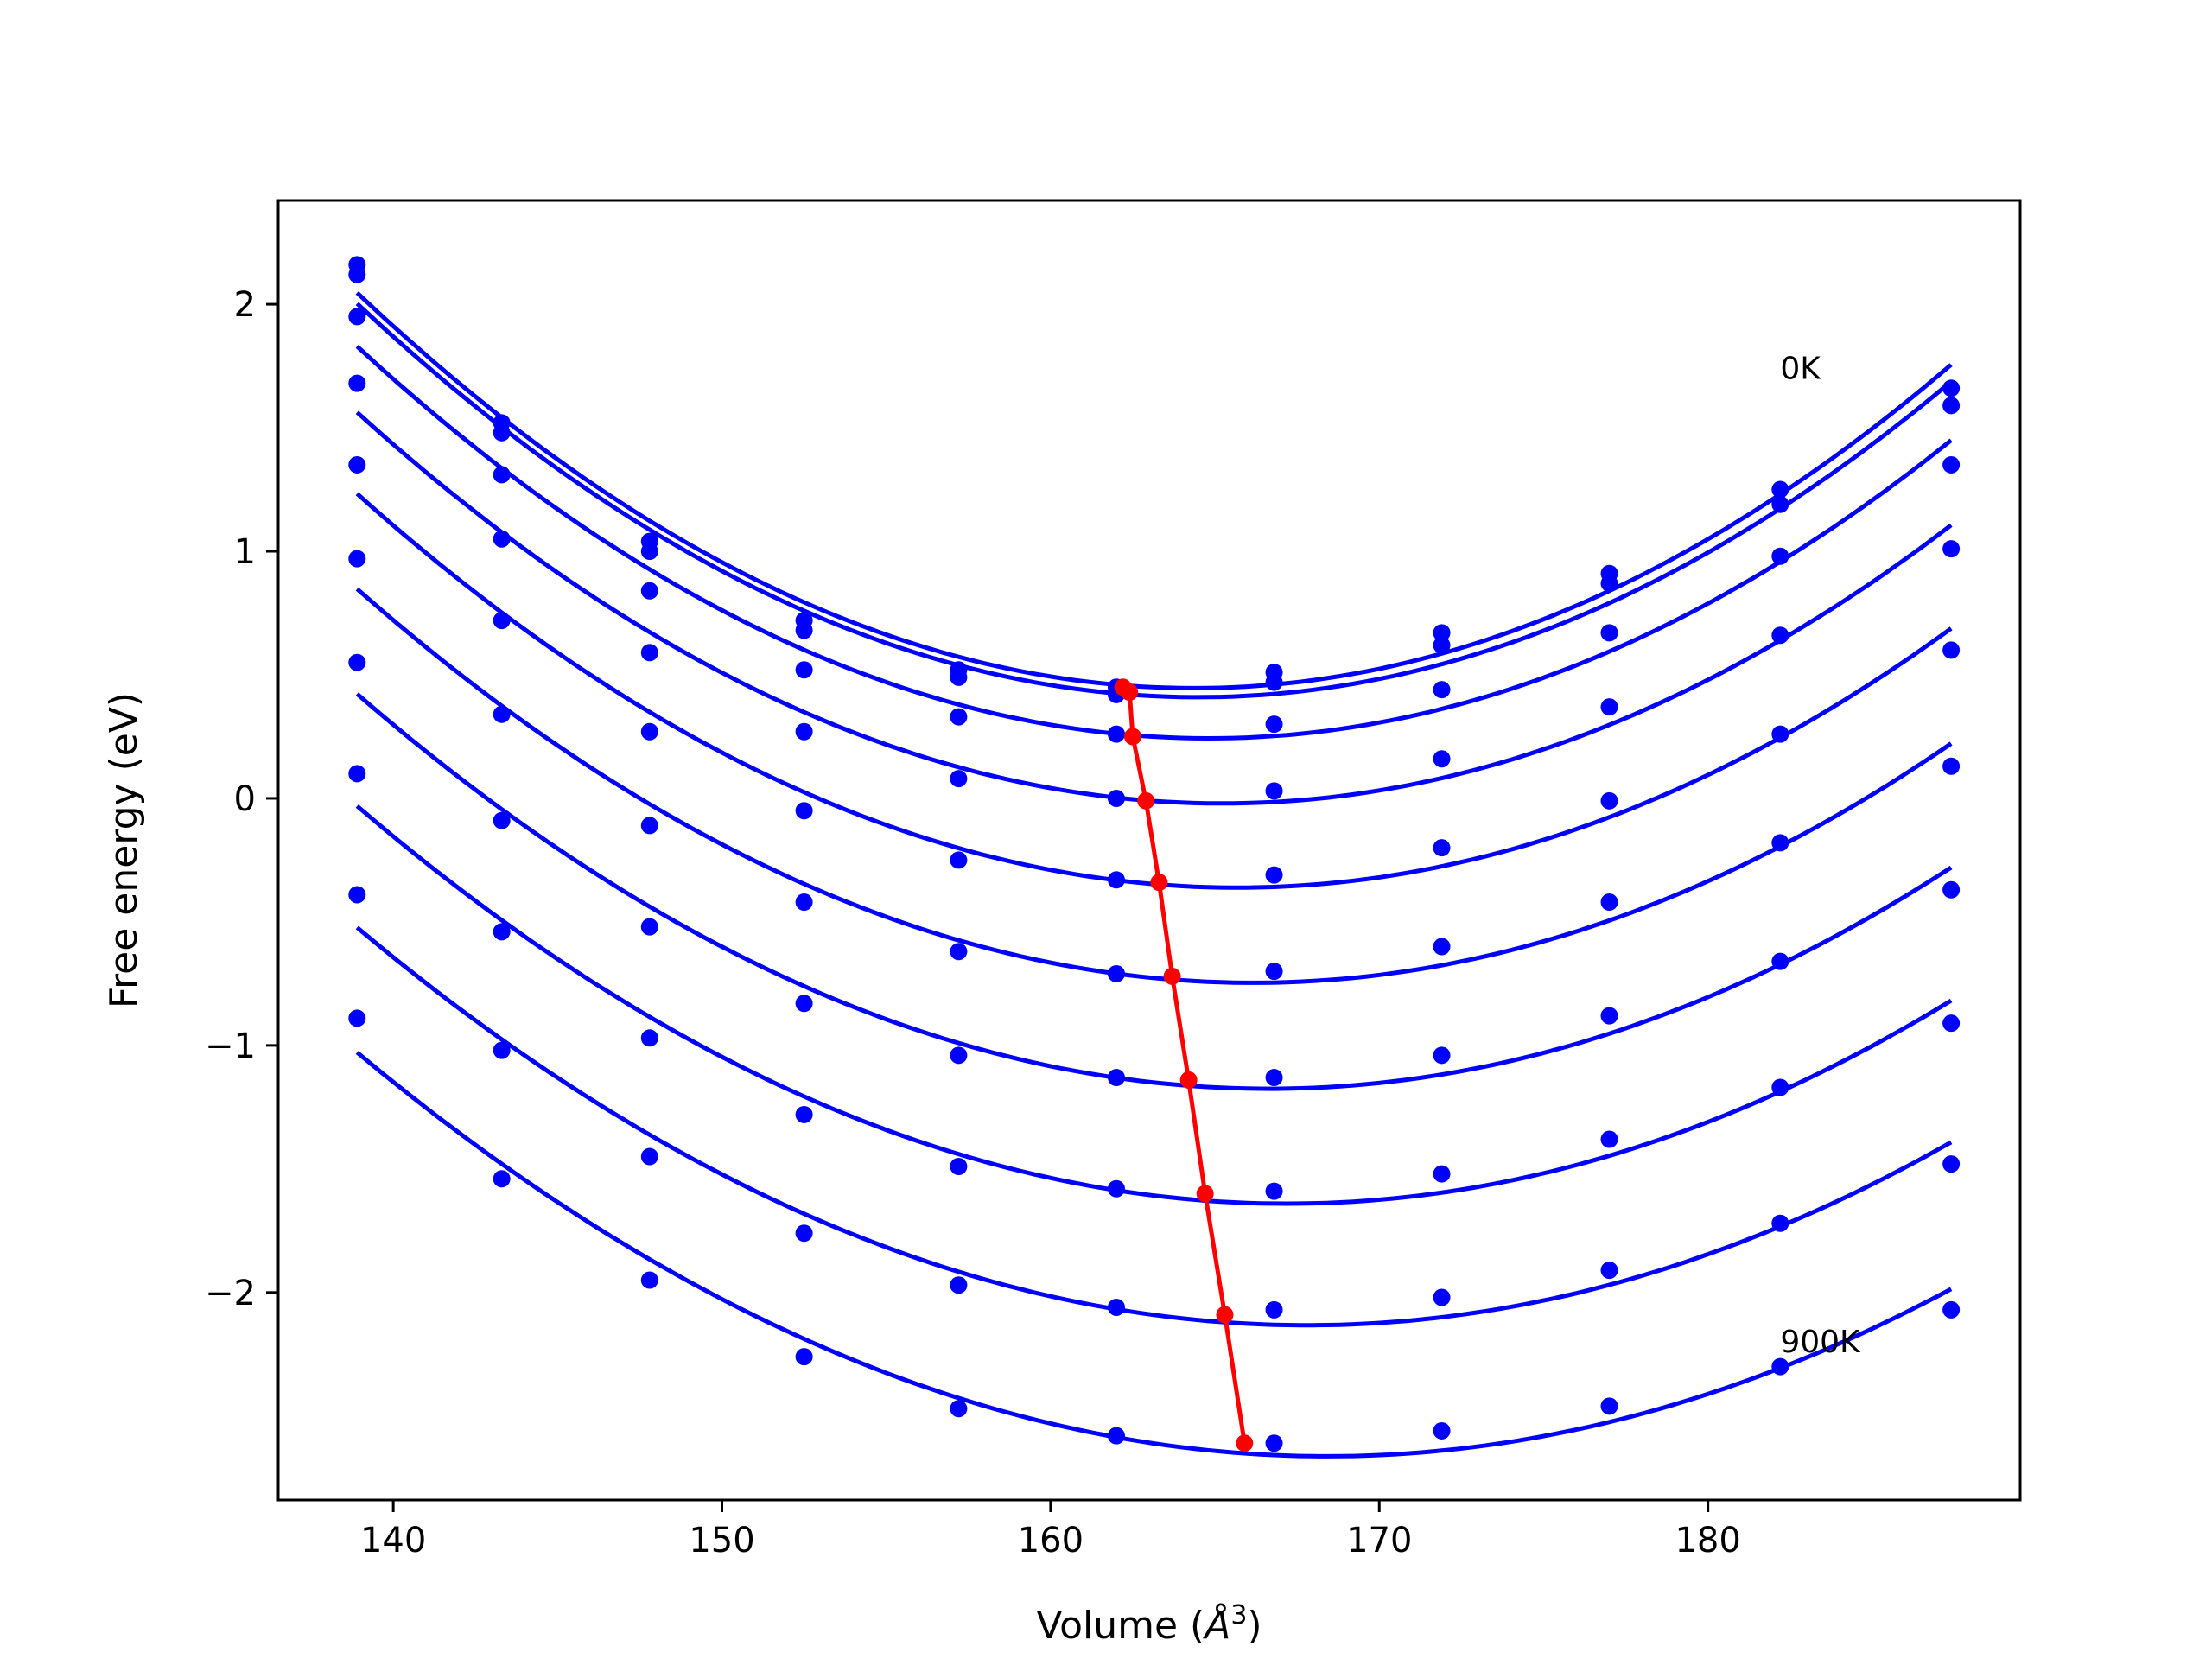 The height and width of the screenshot is (1659, 2212). I want to click on minimum-curve-layer, so click(1184, 1065).